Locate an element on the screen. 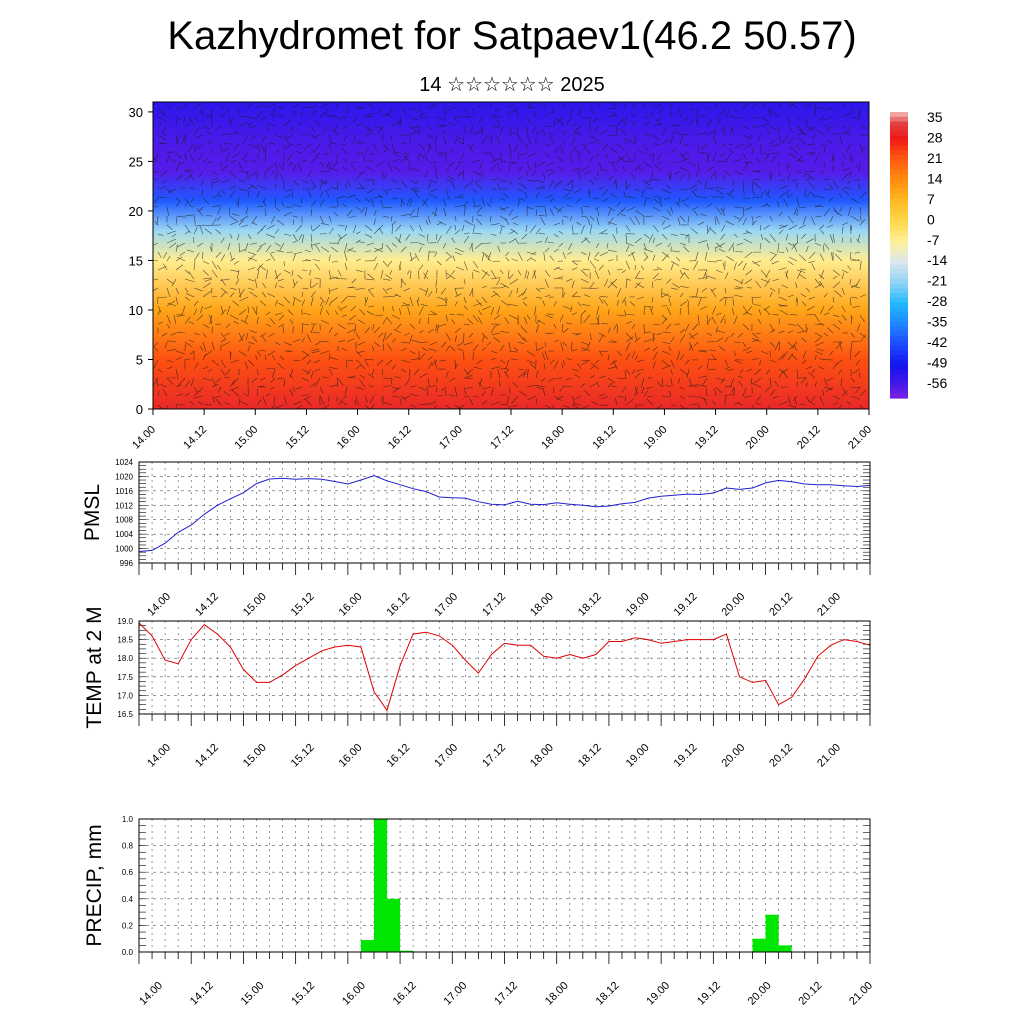 This screenshot has width=1024, height=1024. x-tick-label: 14.12 is located at coordinates (207, 756).